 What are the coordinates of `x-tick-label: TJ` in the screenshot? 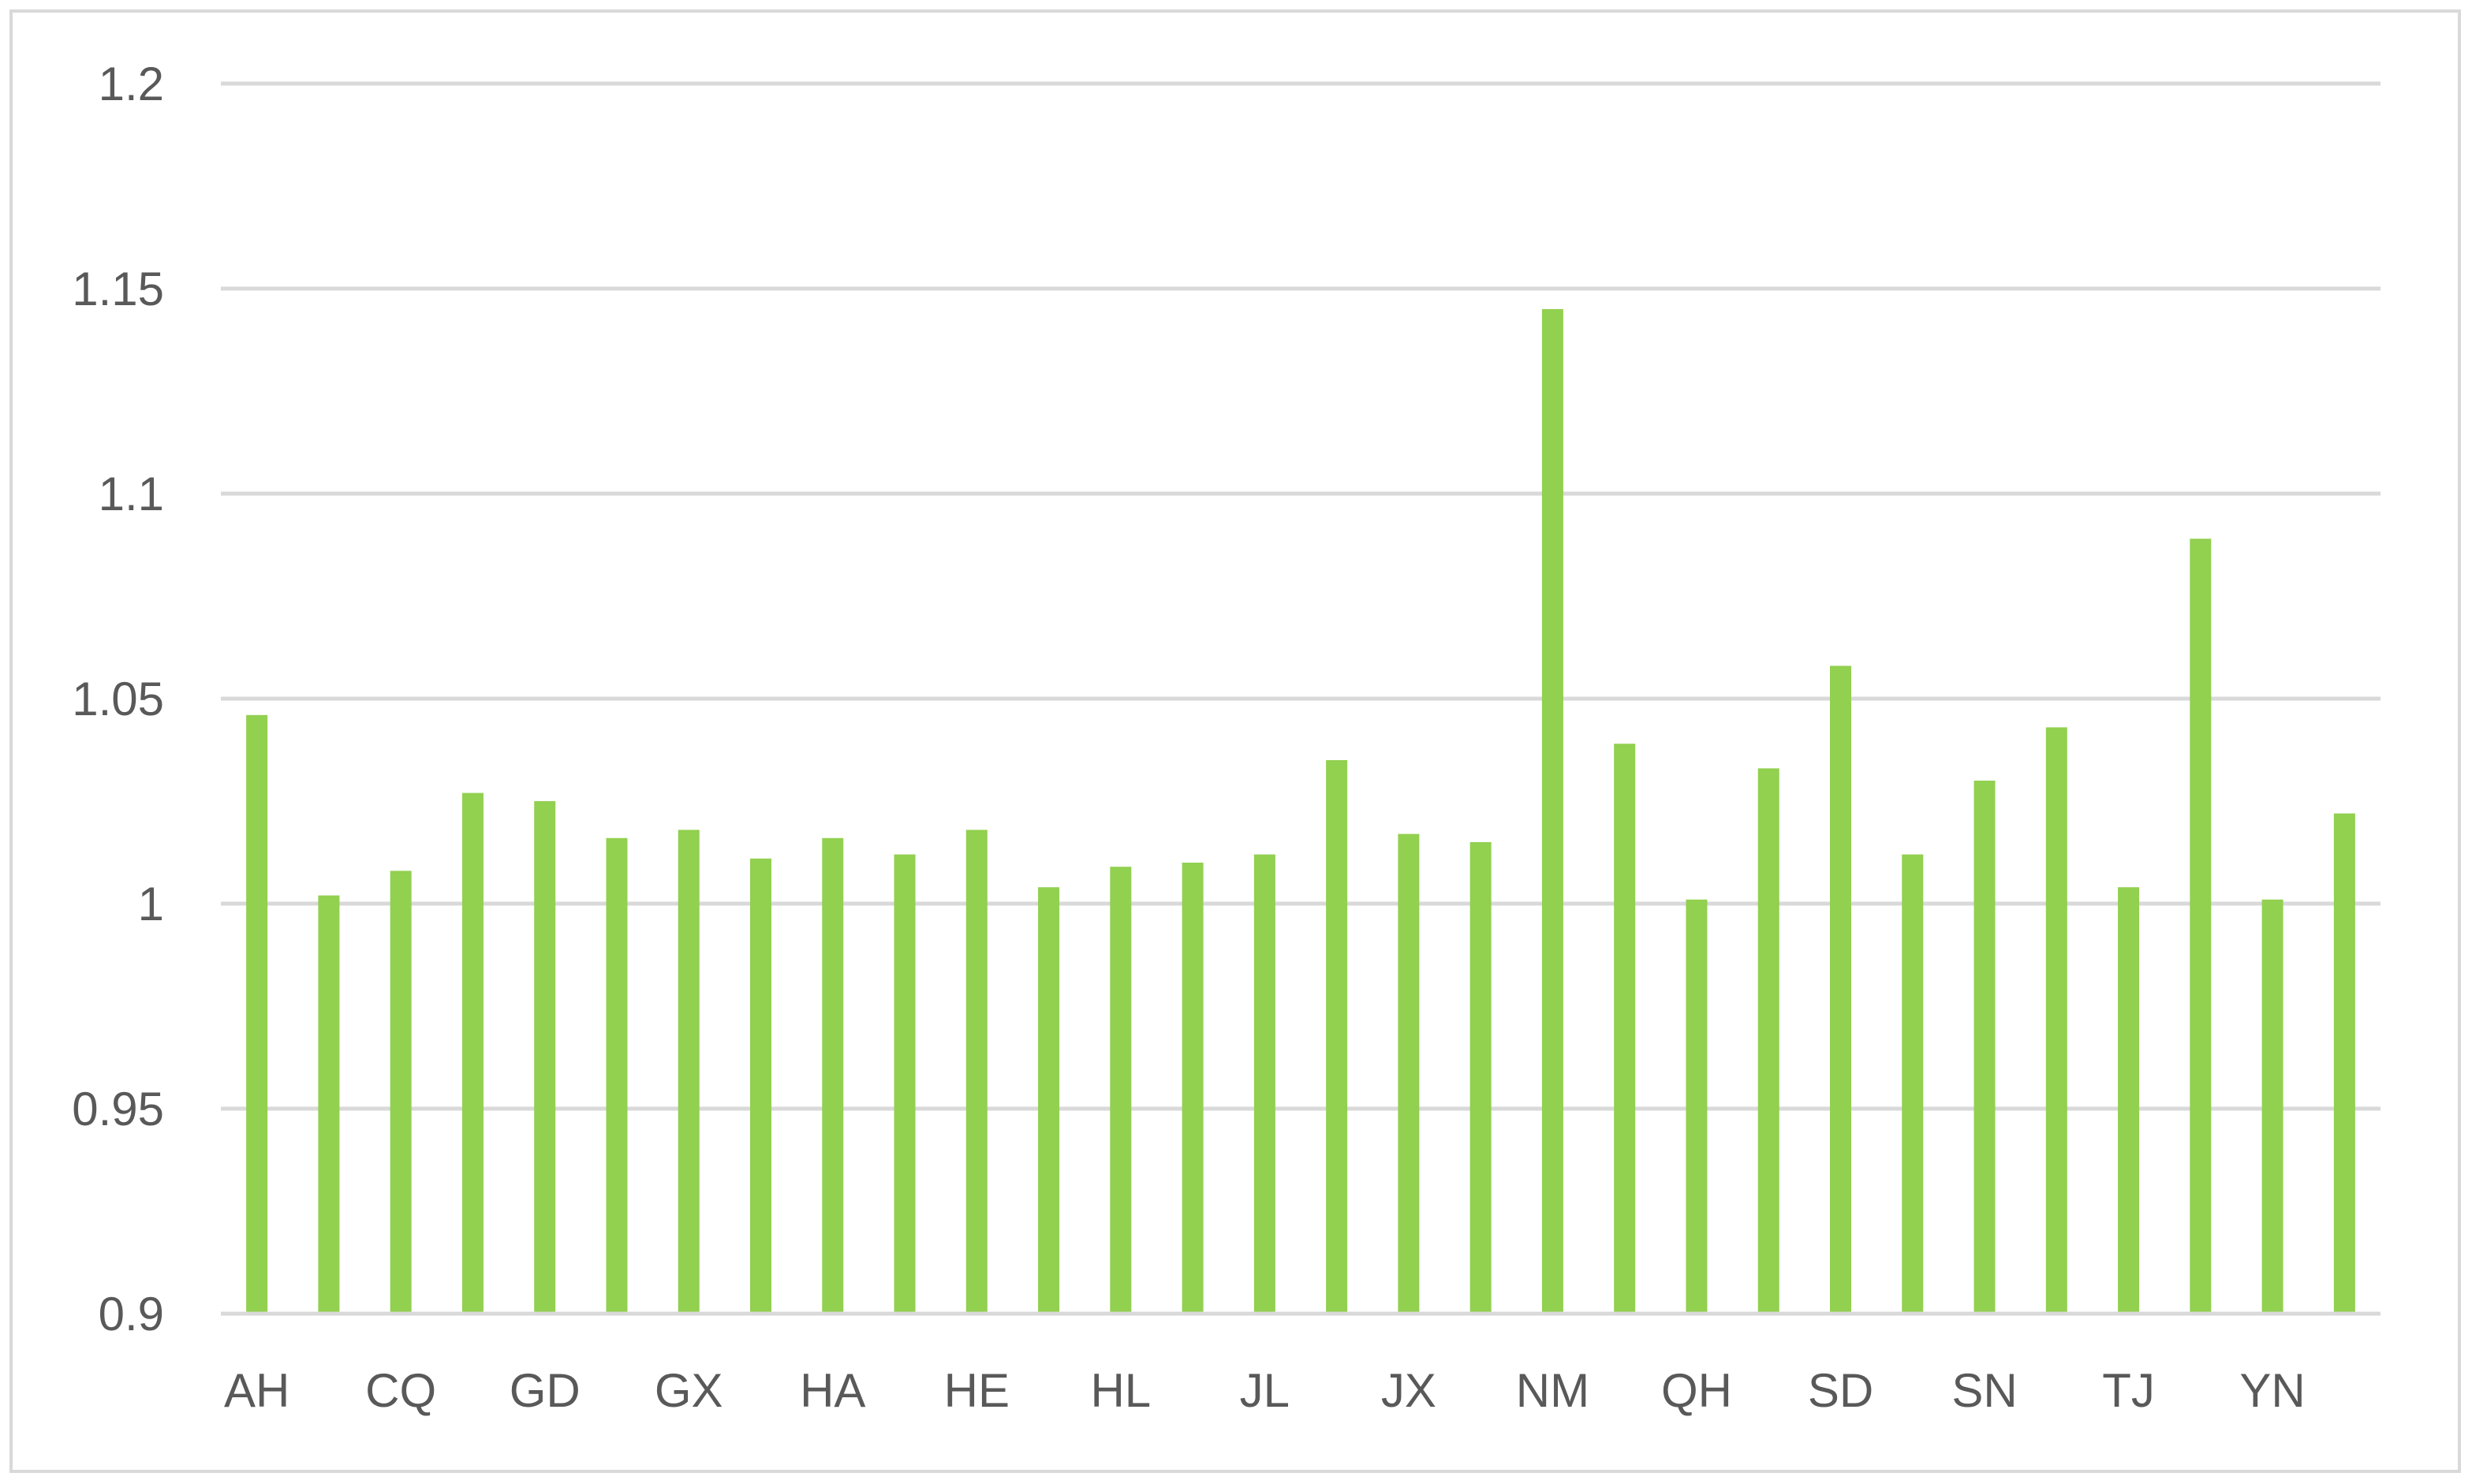 It's located at (2129, 1390).